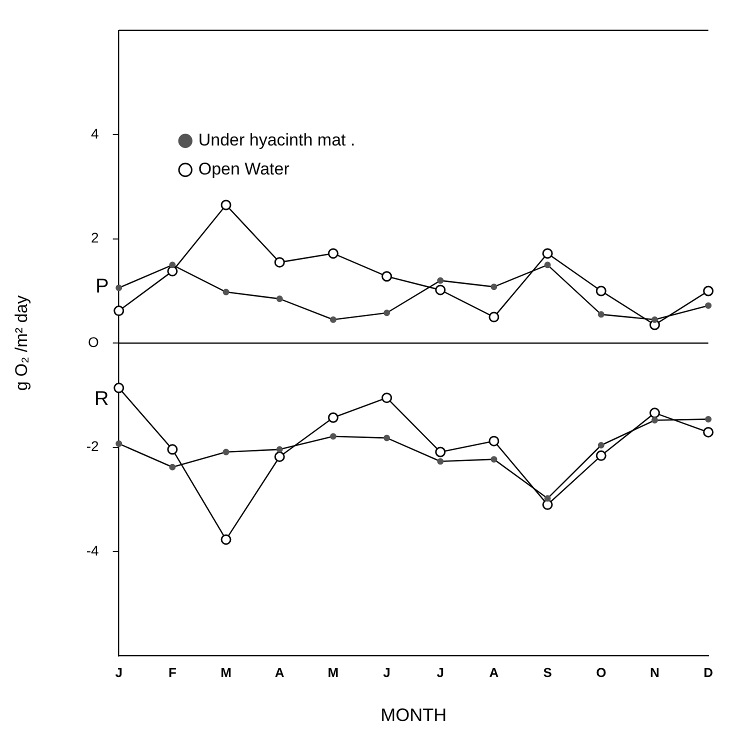 This screenshot has height=739, width=731. What do you see at coordinates (547, 672) in the screenshot?
I see `x-tick-label: S` at bounding box center [547, 672].